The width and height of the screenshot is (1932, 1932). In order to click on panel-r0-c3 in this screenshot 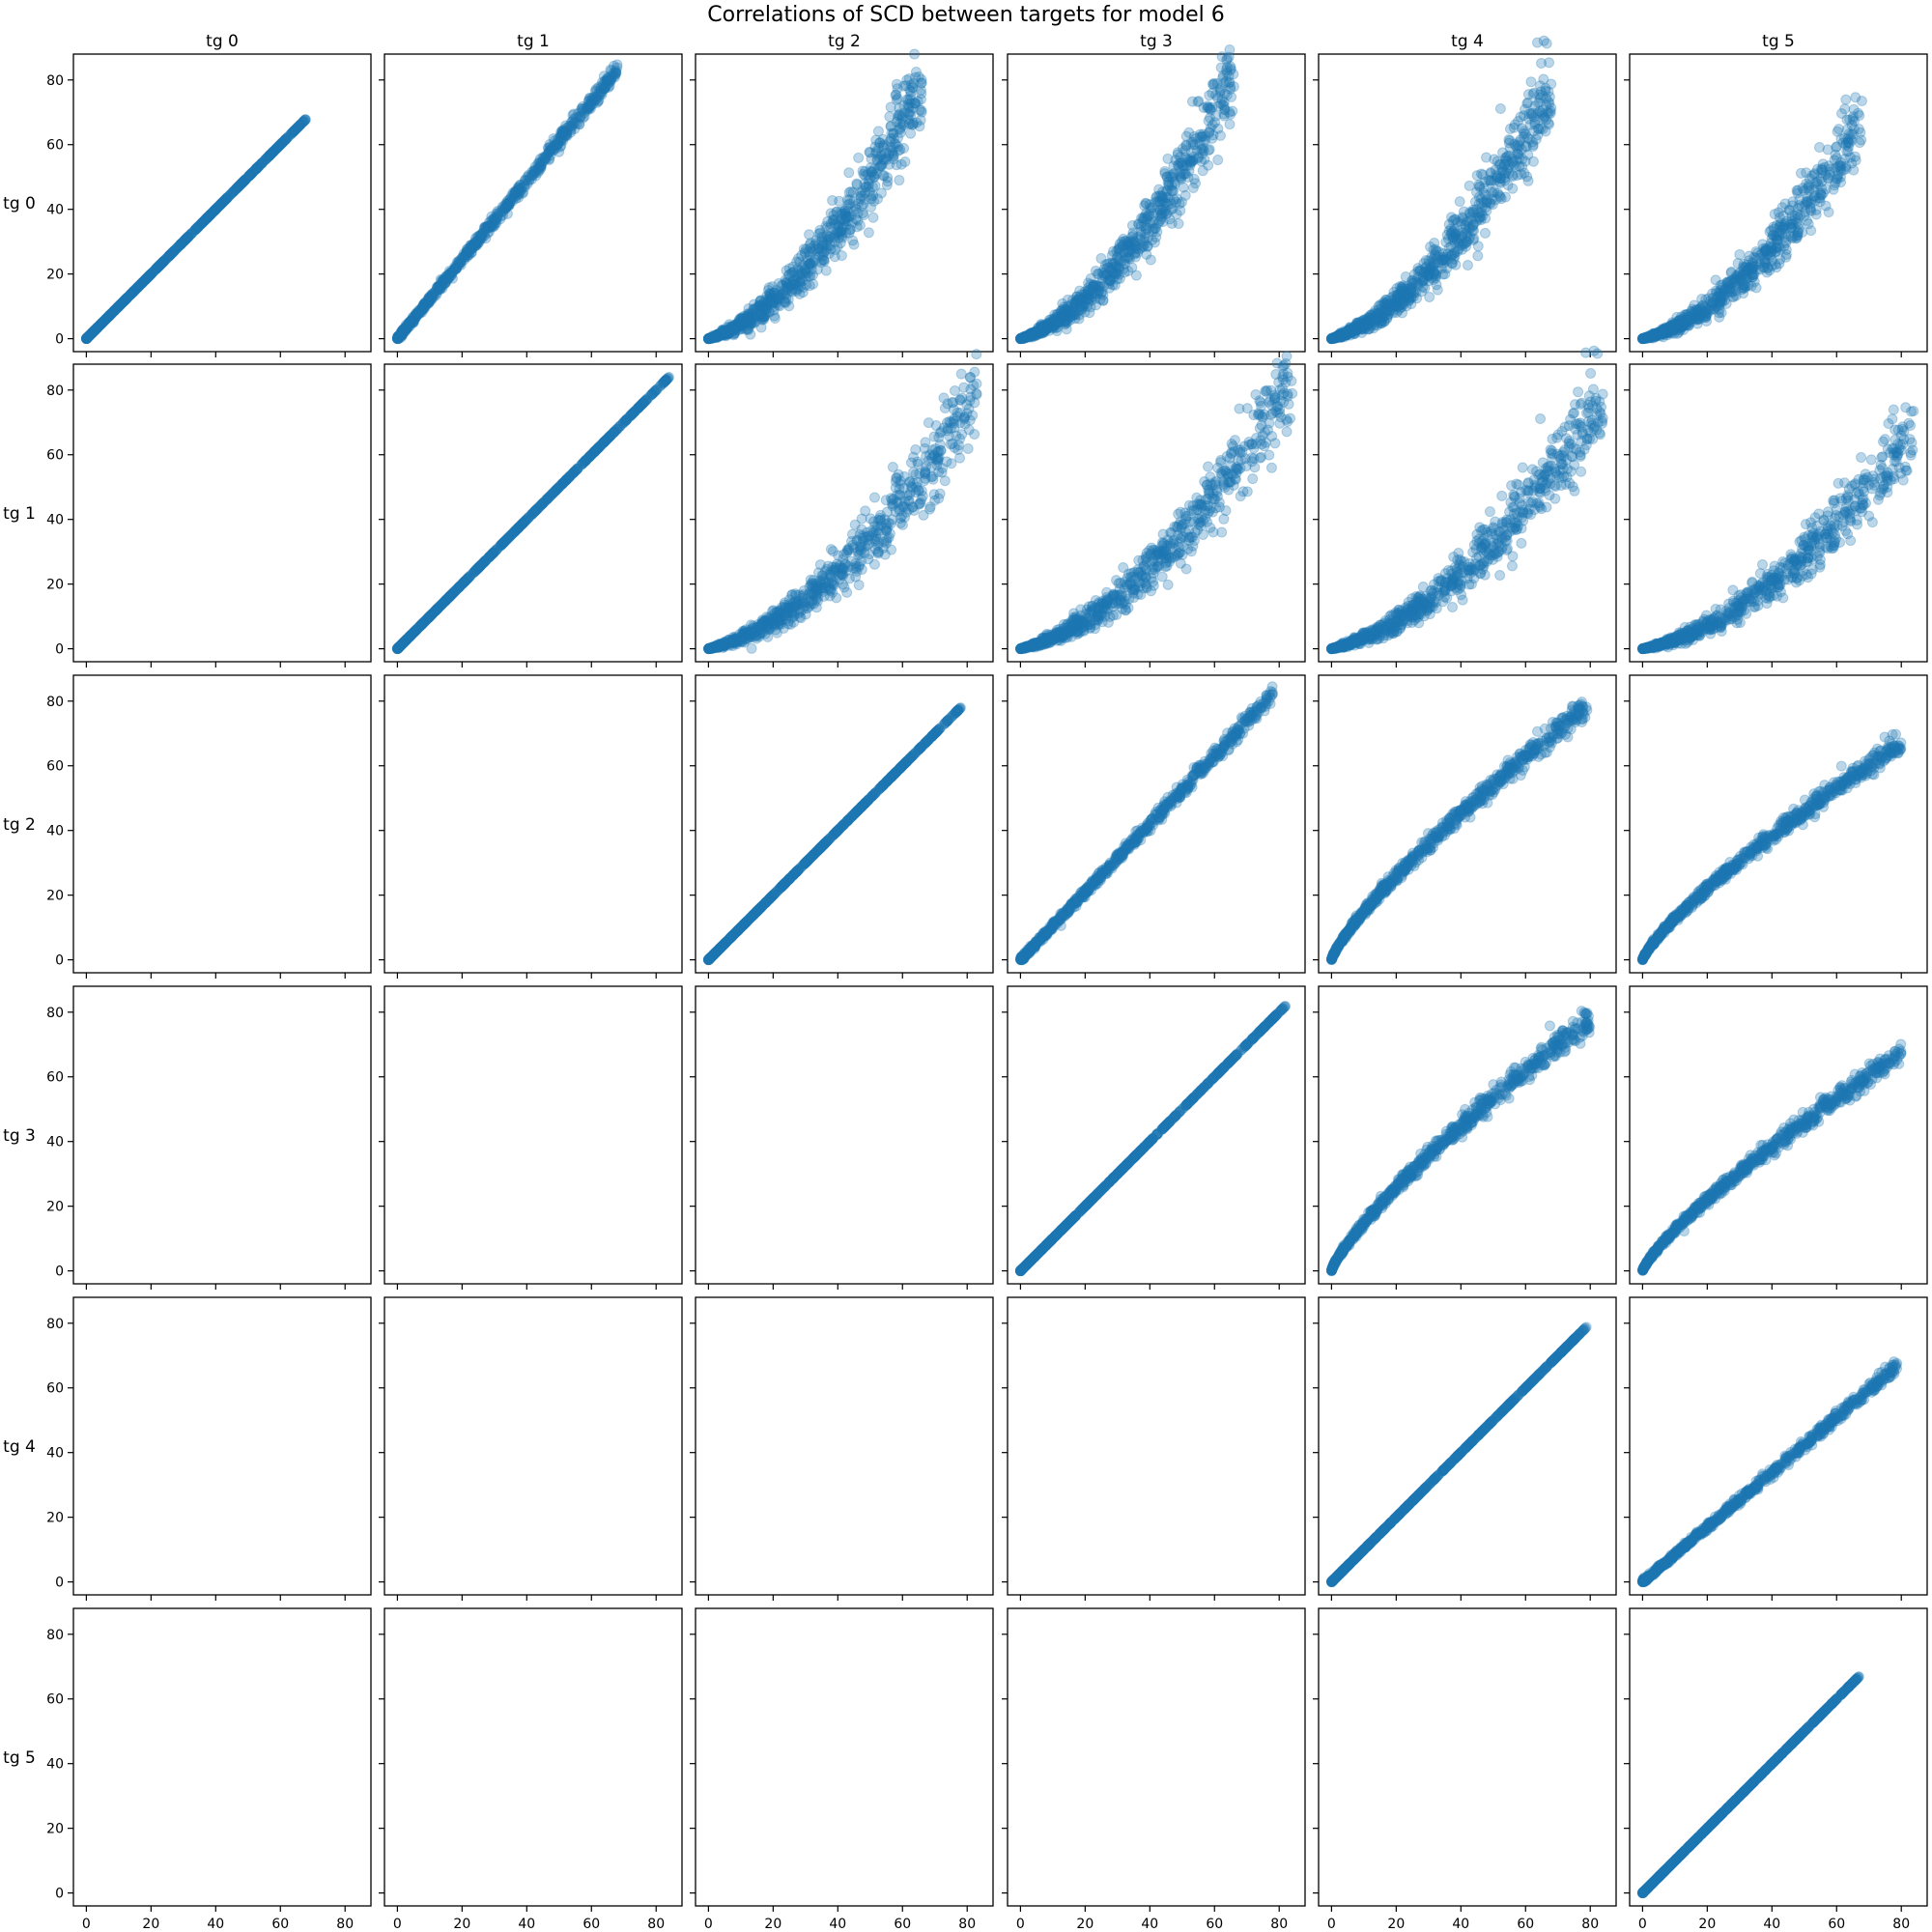, I will do `click(1154, 200)`.